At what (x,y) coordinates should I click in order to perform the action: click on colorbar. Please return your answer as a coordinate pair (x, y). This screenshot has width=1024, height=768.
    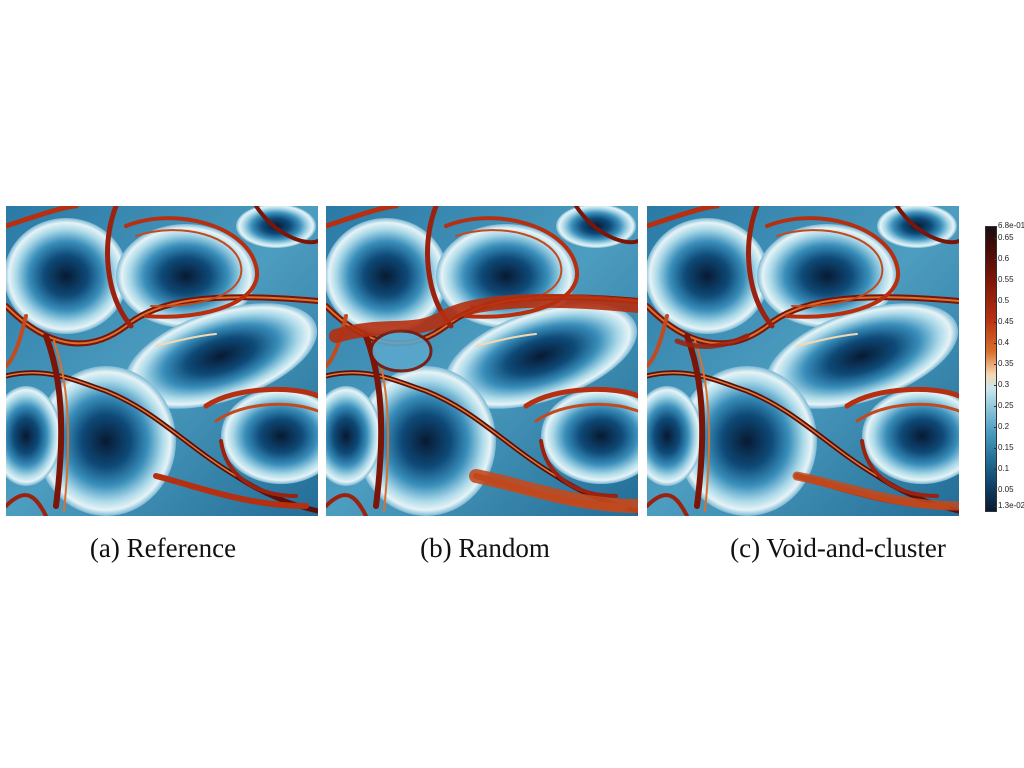
    Looking at the image, I should click on (991, 369).